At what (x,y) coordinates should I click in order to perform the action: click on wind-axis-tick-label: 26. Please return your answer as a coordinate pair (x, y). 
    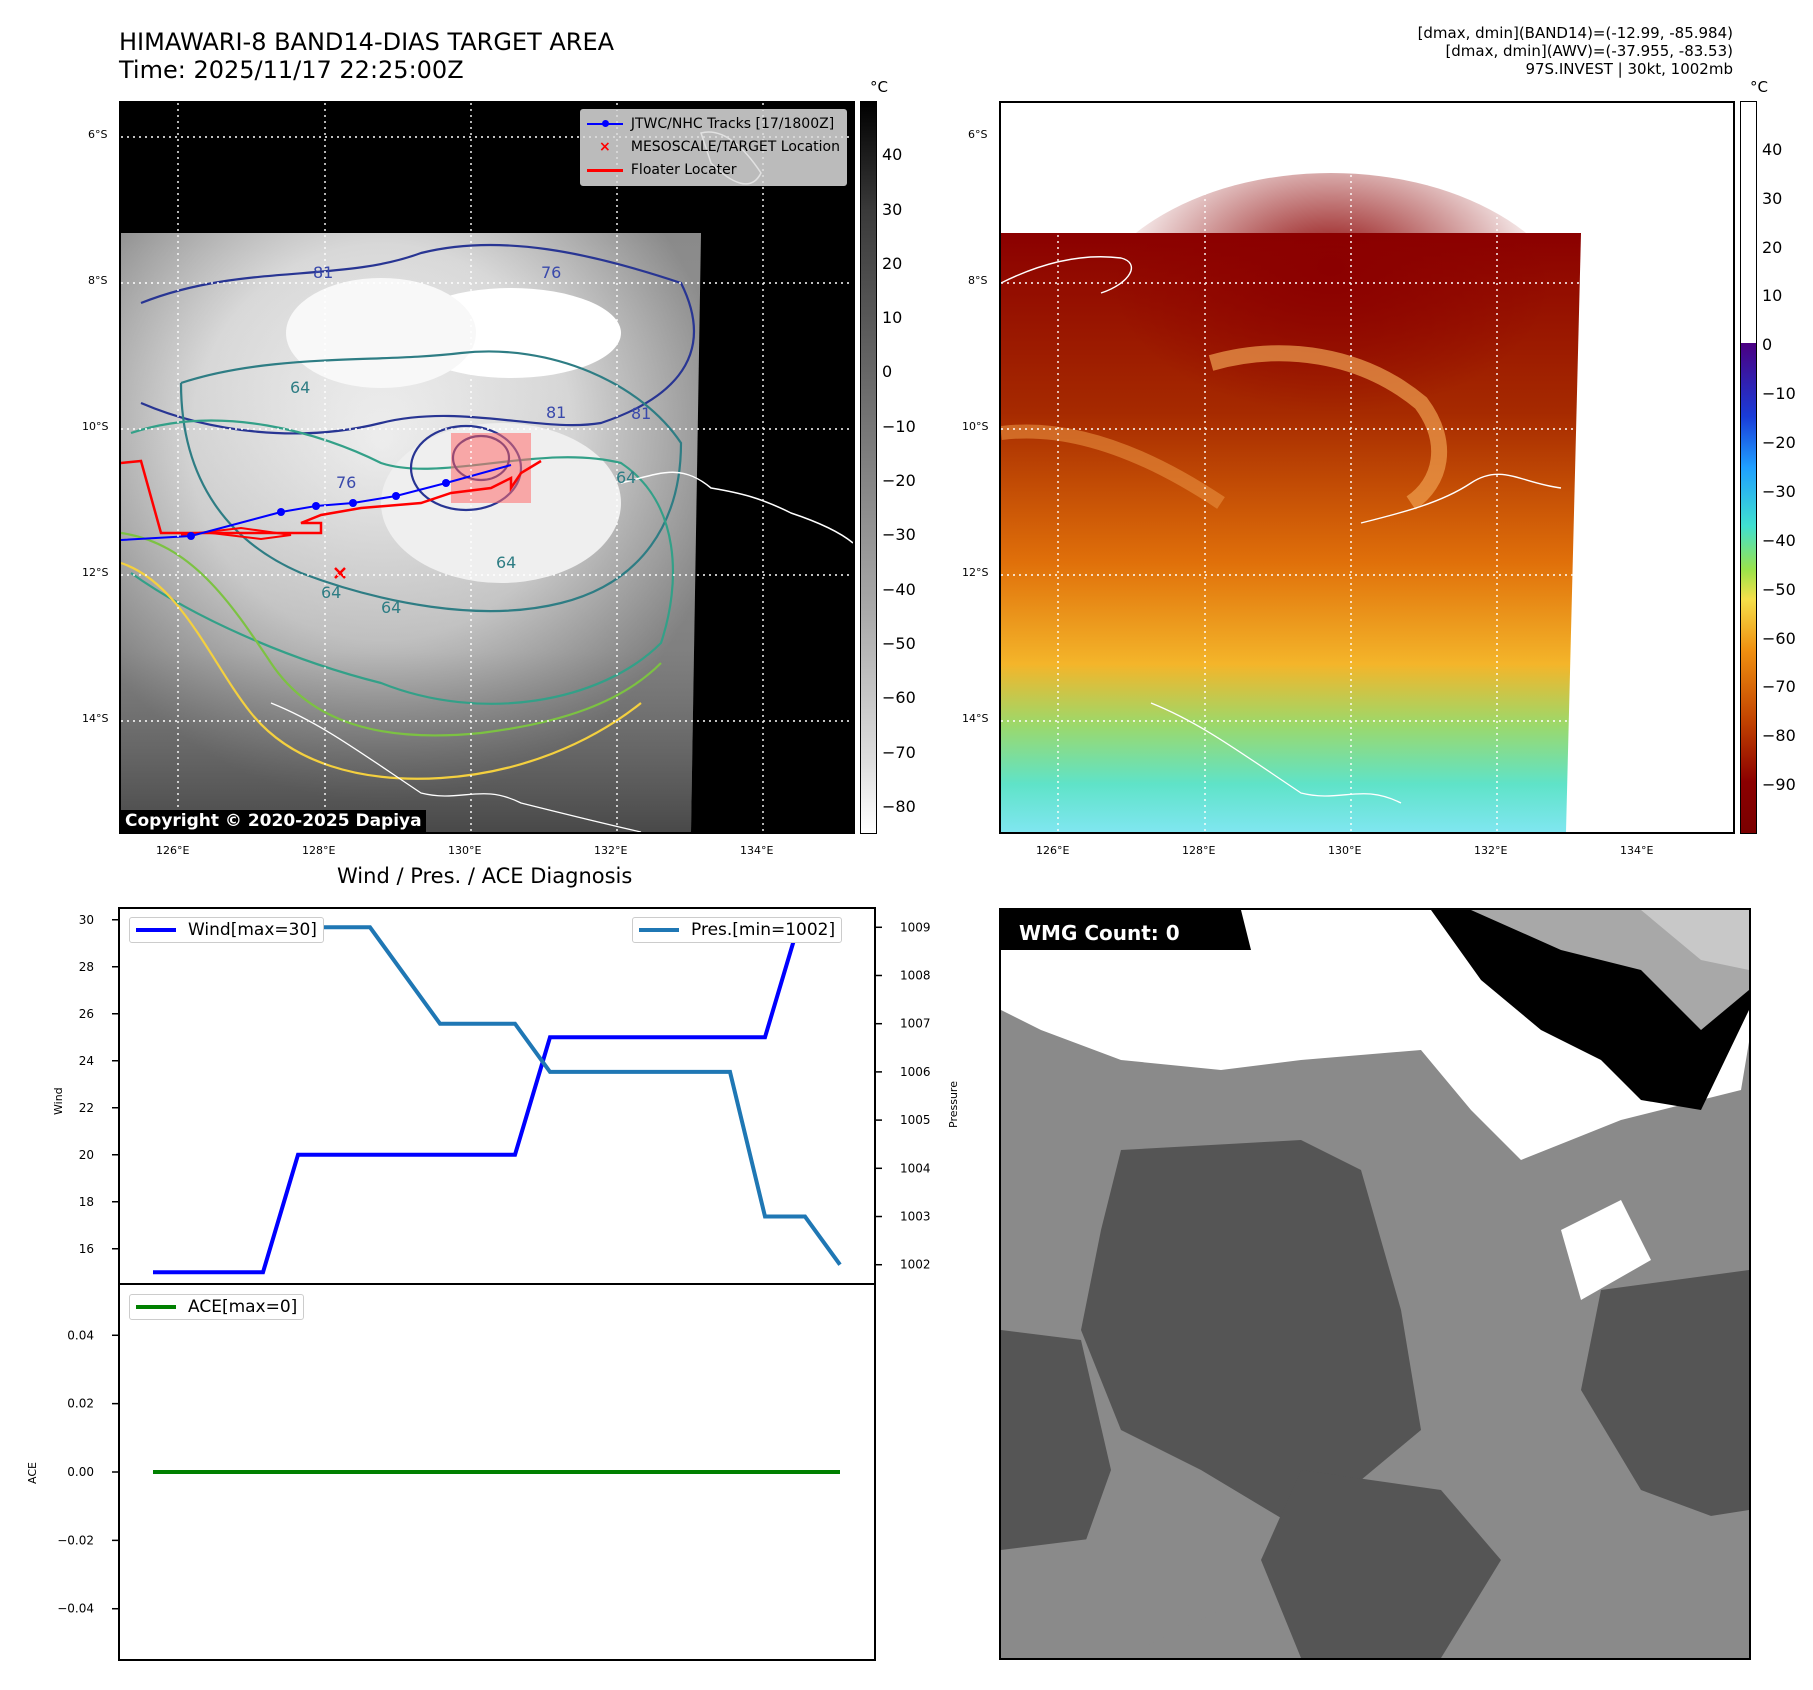
    Looking at the image, I should click on (86, 1014).